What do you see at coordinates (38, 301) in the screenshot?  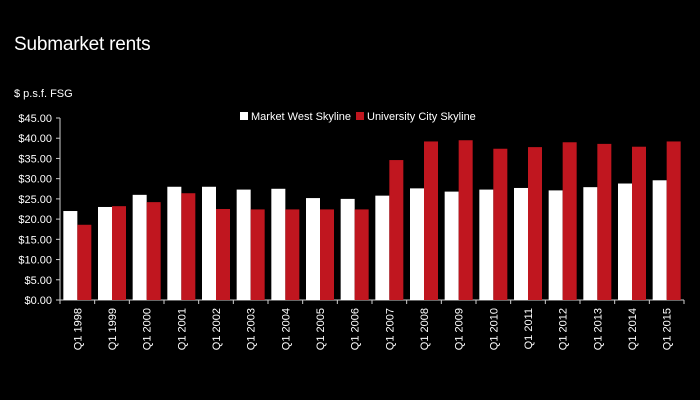 I see `y-tick-label: $0.00` at bounding box center [38, 301].